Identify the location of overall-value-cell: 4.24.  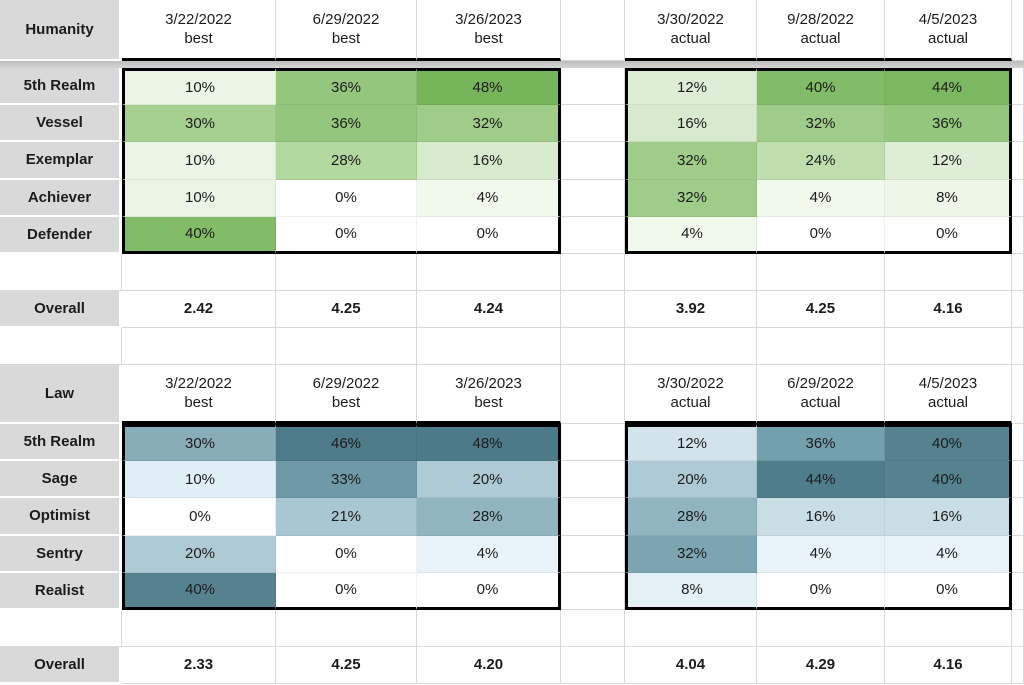
(489, 309).